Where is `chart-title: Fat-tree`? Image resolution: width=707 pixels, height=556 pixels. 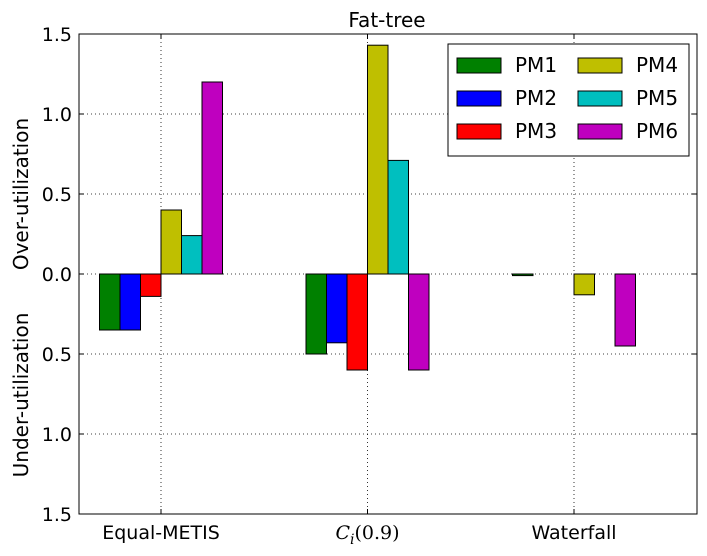 chart-title: Fat-tree is located at coordinates (386, 20).